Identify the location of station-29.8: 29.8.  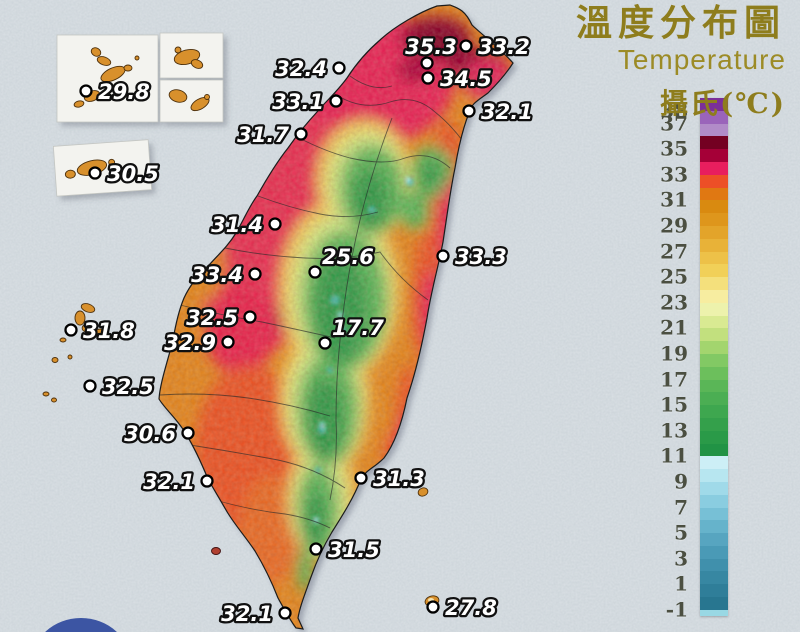
(115, 92).